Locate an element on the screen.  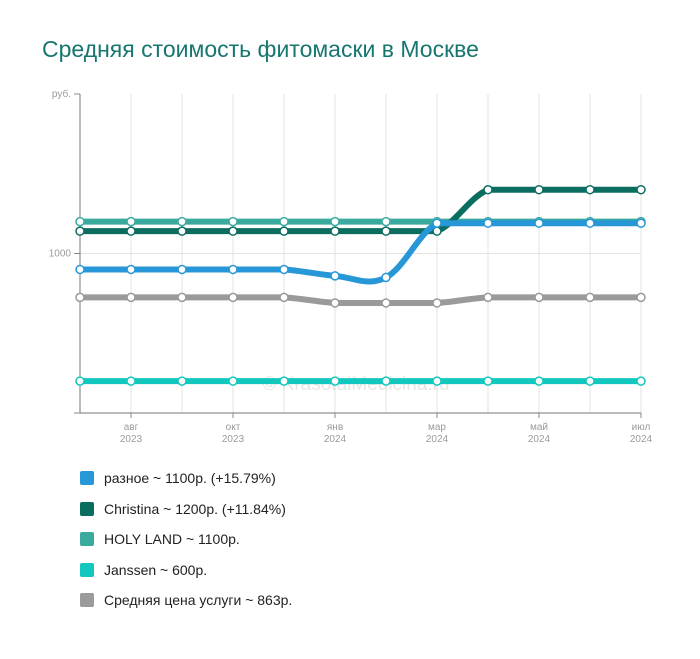
legend-item: разное ~ 1100р. (+15.79%) is located at coordinates (186, 478).